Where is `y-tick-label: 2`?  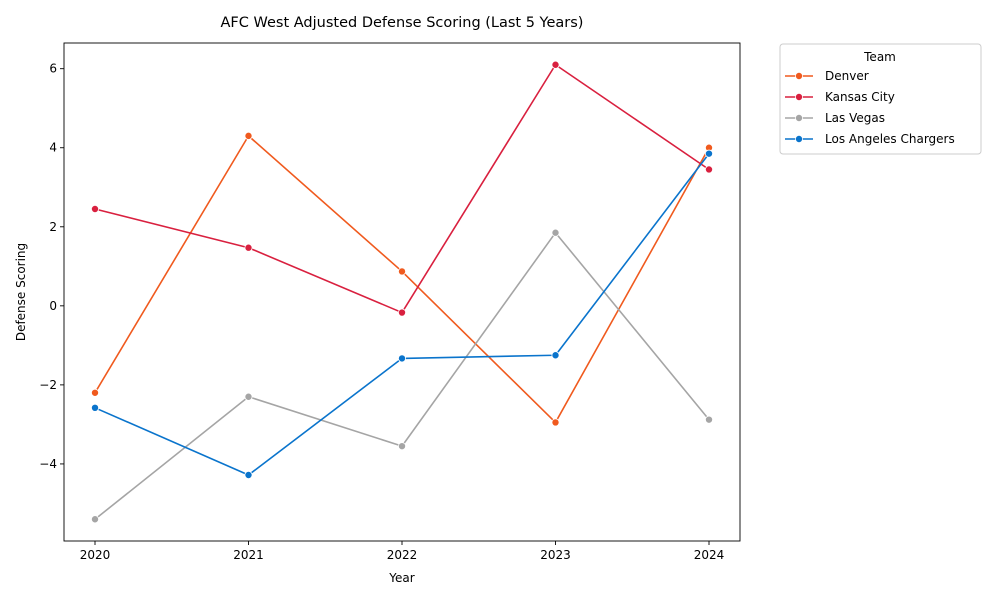
y-tick-label: 2 is located at coordinates (53, 227).